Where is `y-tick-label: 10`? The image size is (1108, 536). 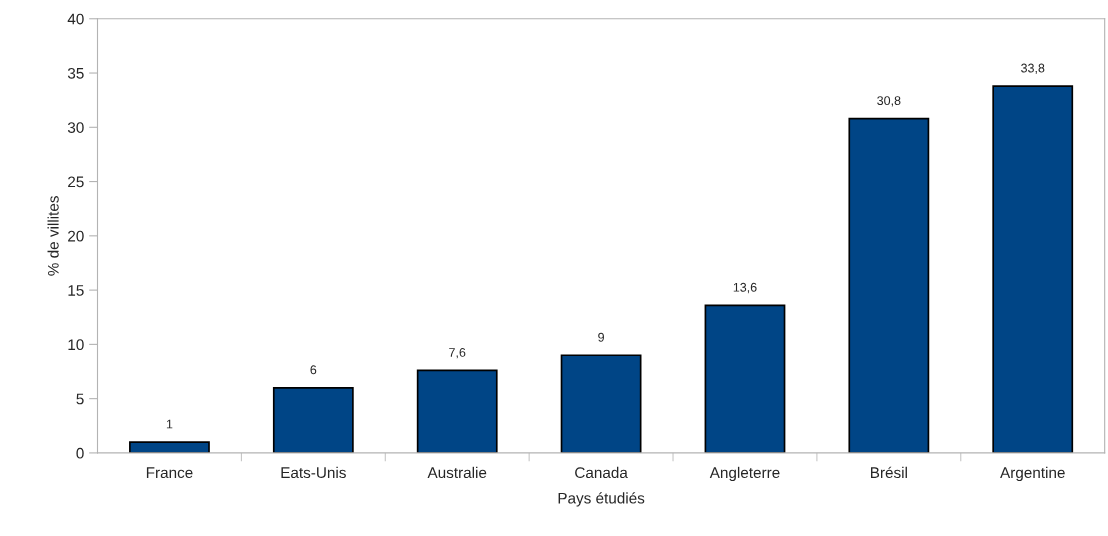 y-tick-label: 10 is located at coordinates (76, 345).